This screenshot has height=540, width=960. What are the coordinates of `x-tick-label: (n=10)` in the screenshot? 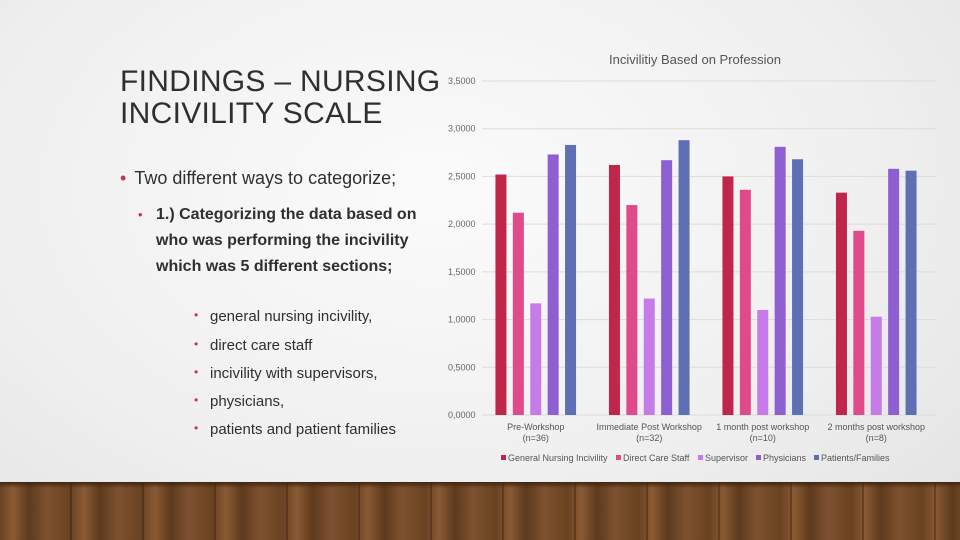 It's located at (763, 438).